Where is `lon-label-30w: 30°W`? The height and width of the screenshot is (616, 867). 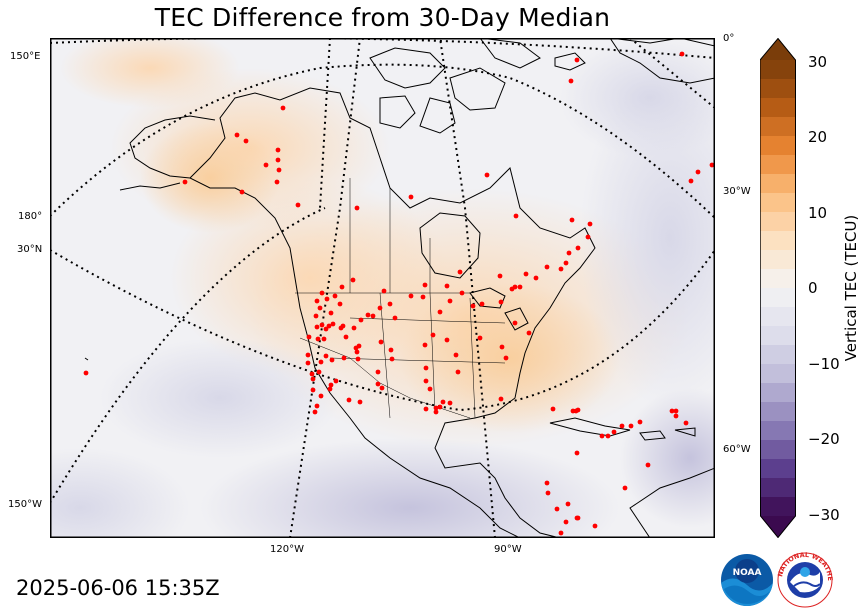
lon-label-30w: 30°W is located at coordinates (737, 191).